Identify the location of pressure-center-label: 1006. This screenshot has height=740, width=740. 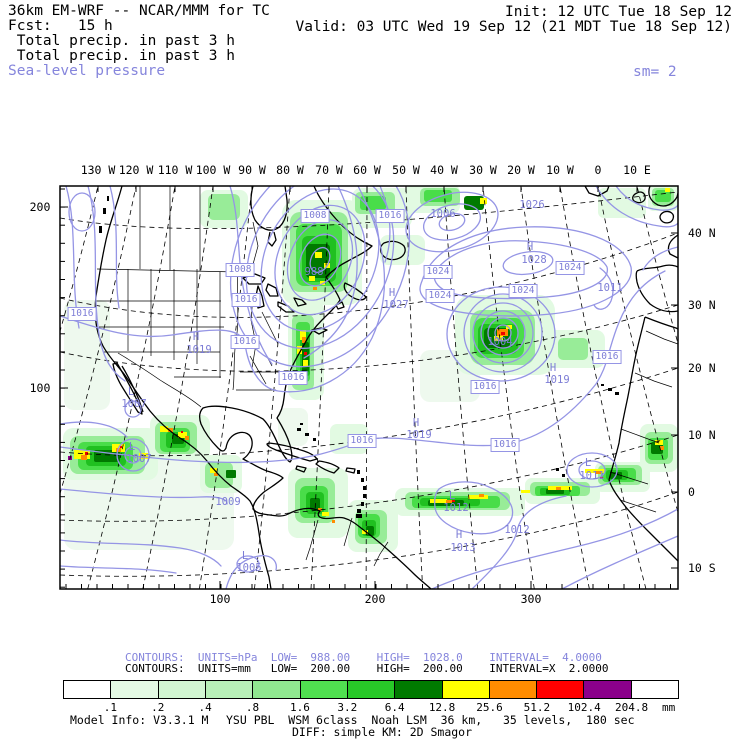
(443, 214).